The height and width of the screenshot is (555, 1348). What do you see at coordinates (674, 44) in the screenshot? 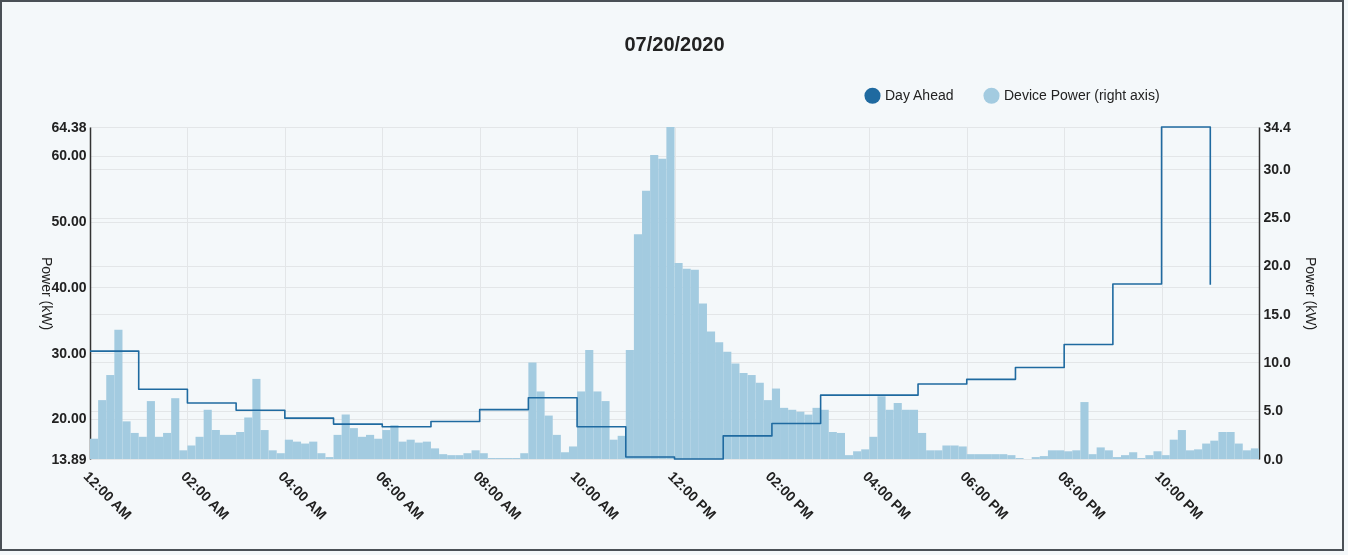
I see `chart-title: 07/20/2020` at bounding box center [674, 44].